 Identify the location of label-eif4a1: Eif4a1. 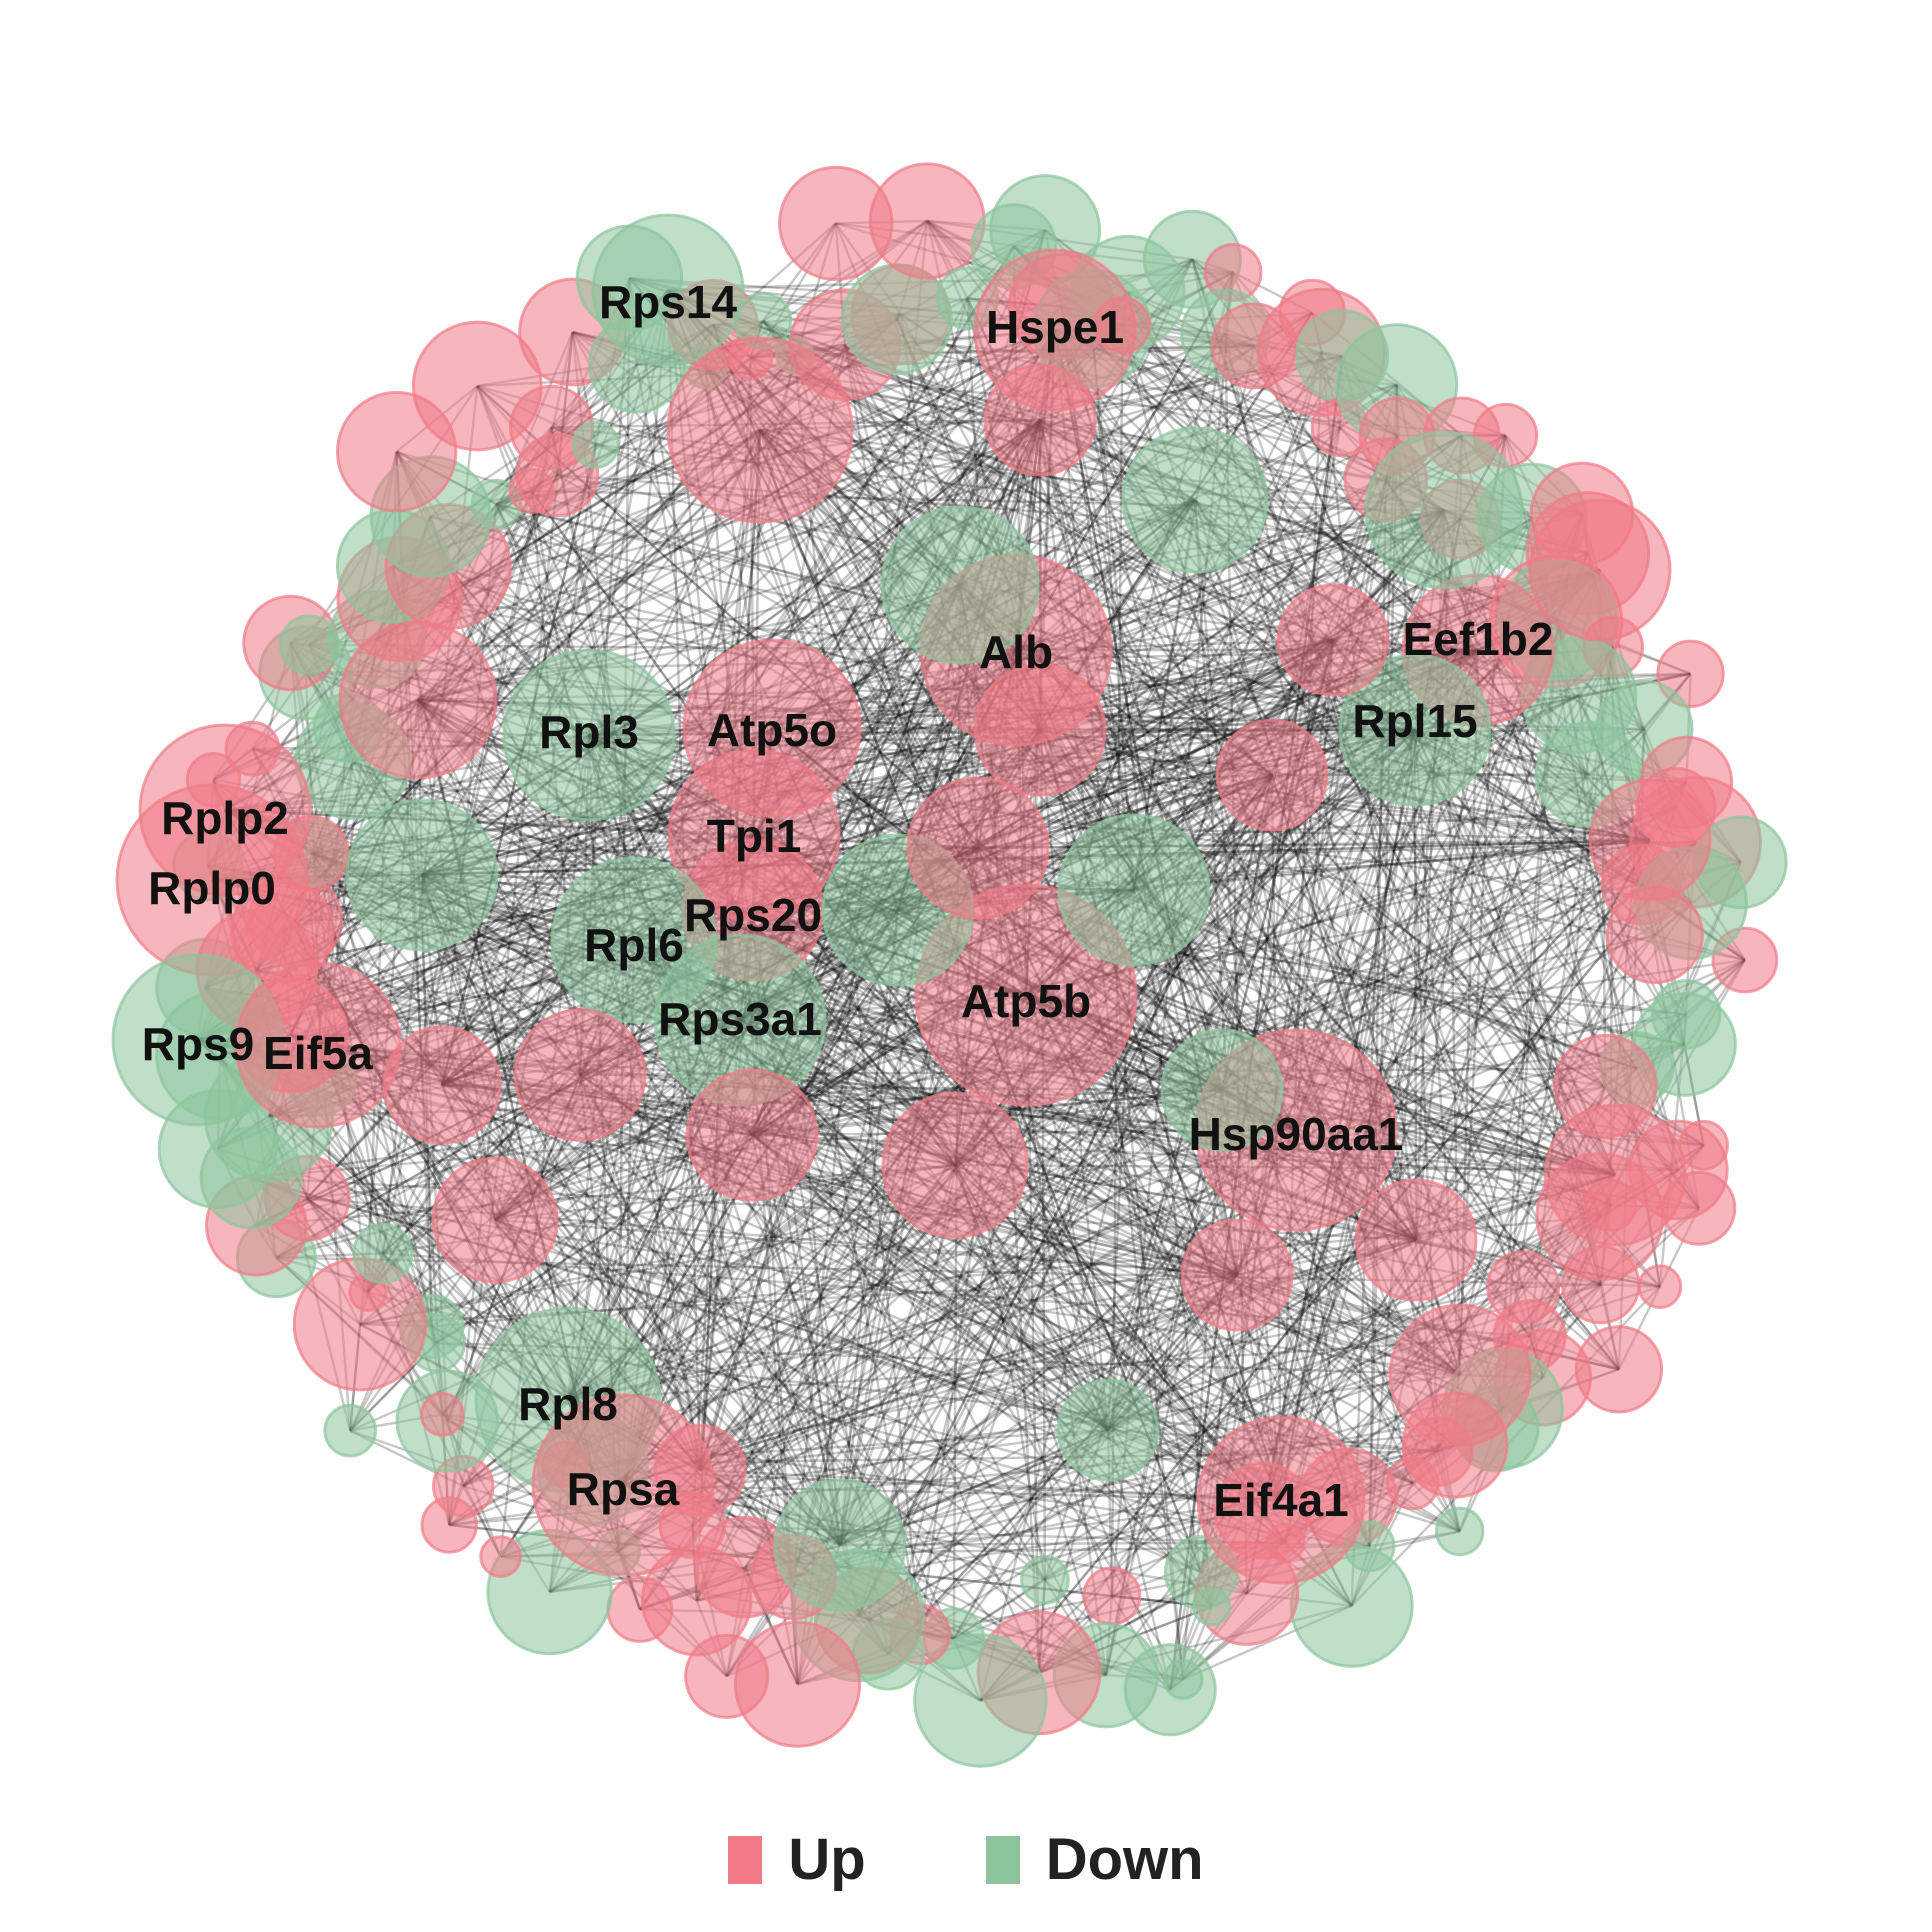
(1281, 1500).